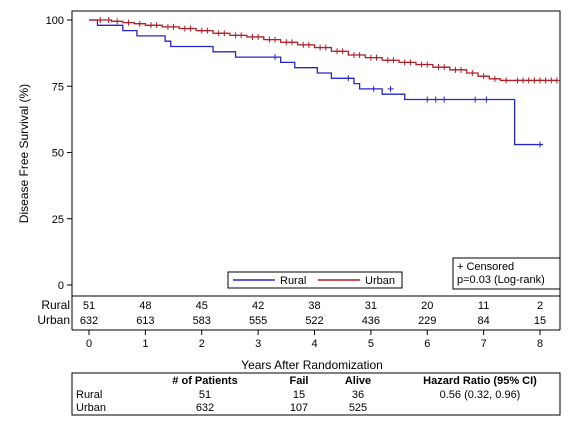  What do you see at coordinates (380, 281) in the screenshot?
I see `legend-label-urban: Urban` at bounding box center [380, 281].